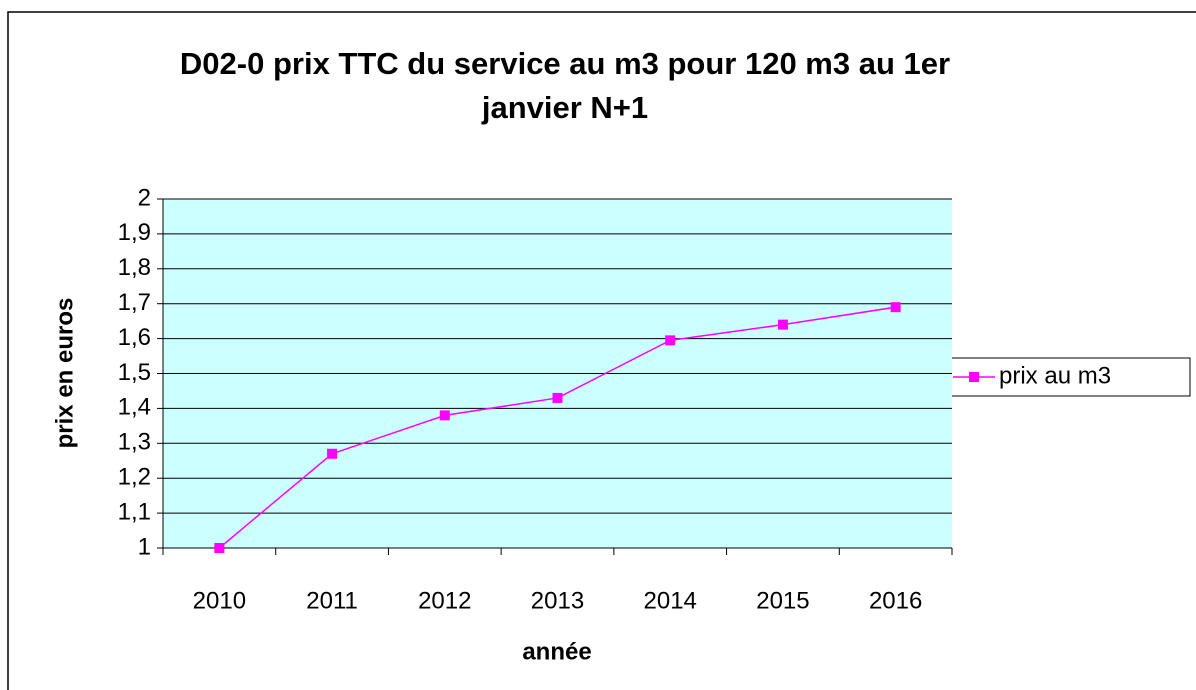 The width and height of the screenshot is (1196, 690). Describe the element at coordinates (134, 511) in the screenshot. I see `y-tick-label: 1,1` at that location.